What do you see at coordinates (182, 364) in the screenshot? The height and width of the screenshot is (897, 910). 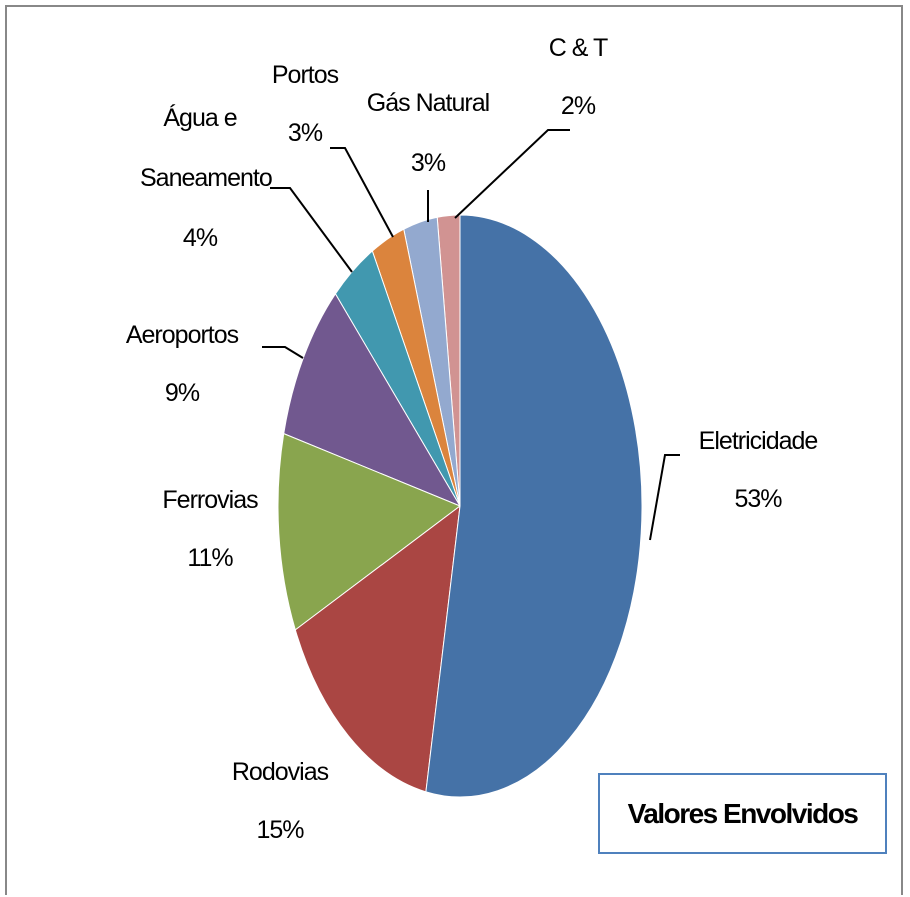 I see `slice-label: Aeroportos 9%` at bounding box center [182, 364].